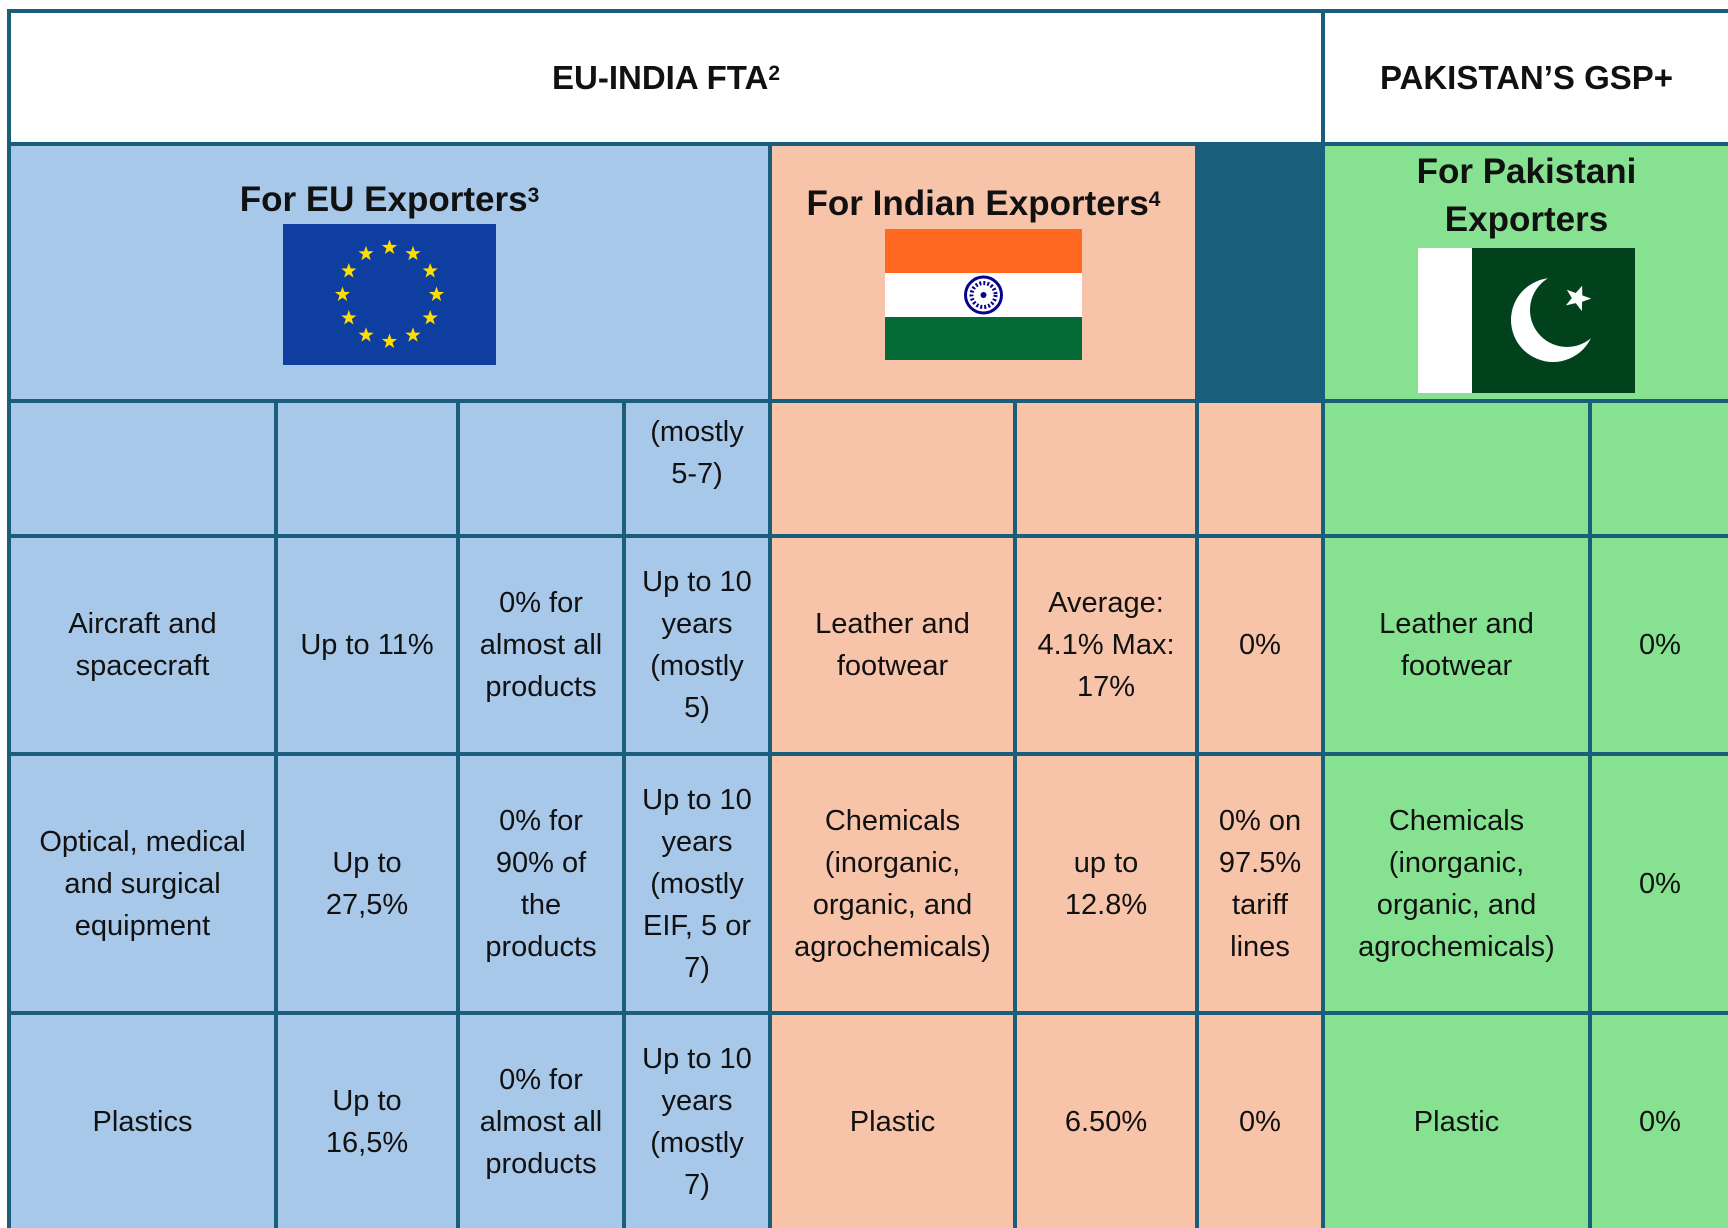 The height and width of the screenshot is (1228, 1728). I want to click on group-title-wrap: For Indian Exporters4, so click(984, 204).